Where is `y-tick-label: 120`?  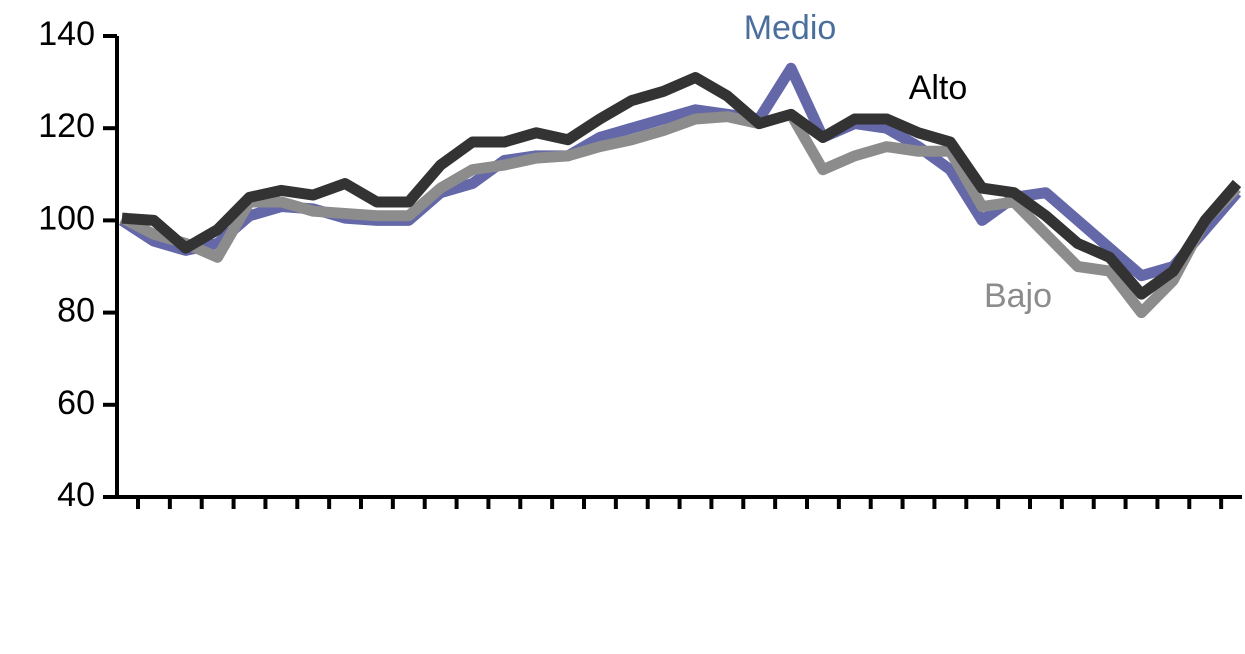 y-tick-label: 120 is located at coordinates (66, 126).